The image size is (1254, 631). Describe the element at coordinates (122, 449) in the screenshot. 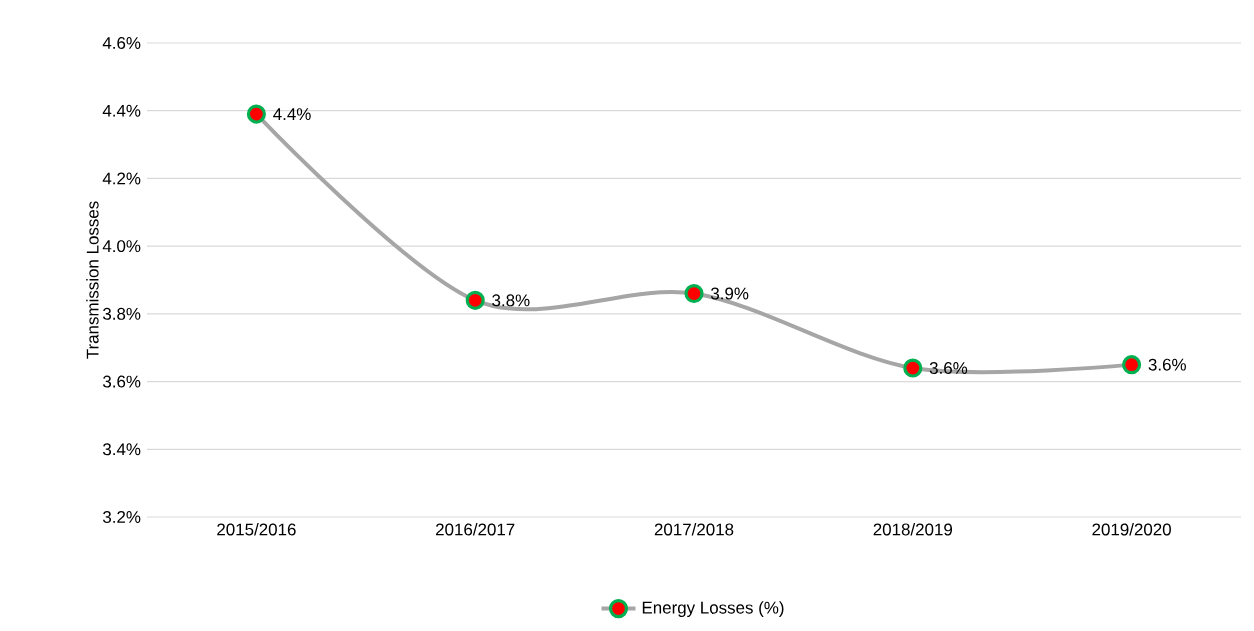

I see `y-tick-label: 3.4%` at that location.